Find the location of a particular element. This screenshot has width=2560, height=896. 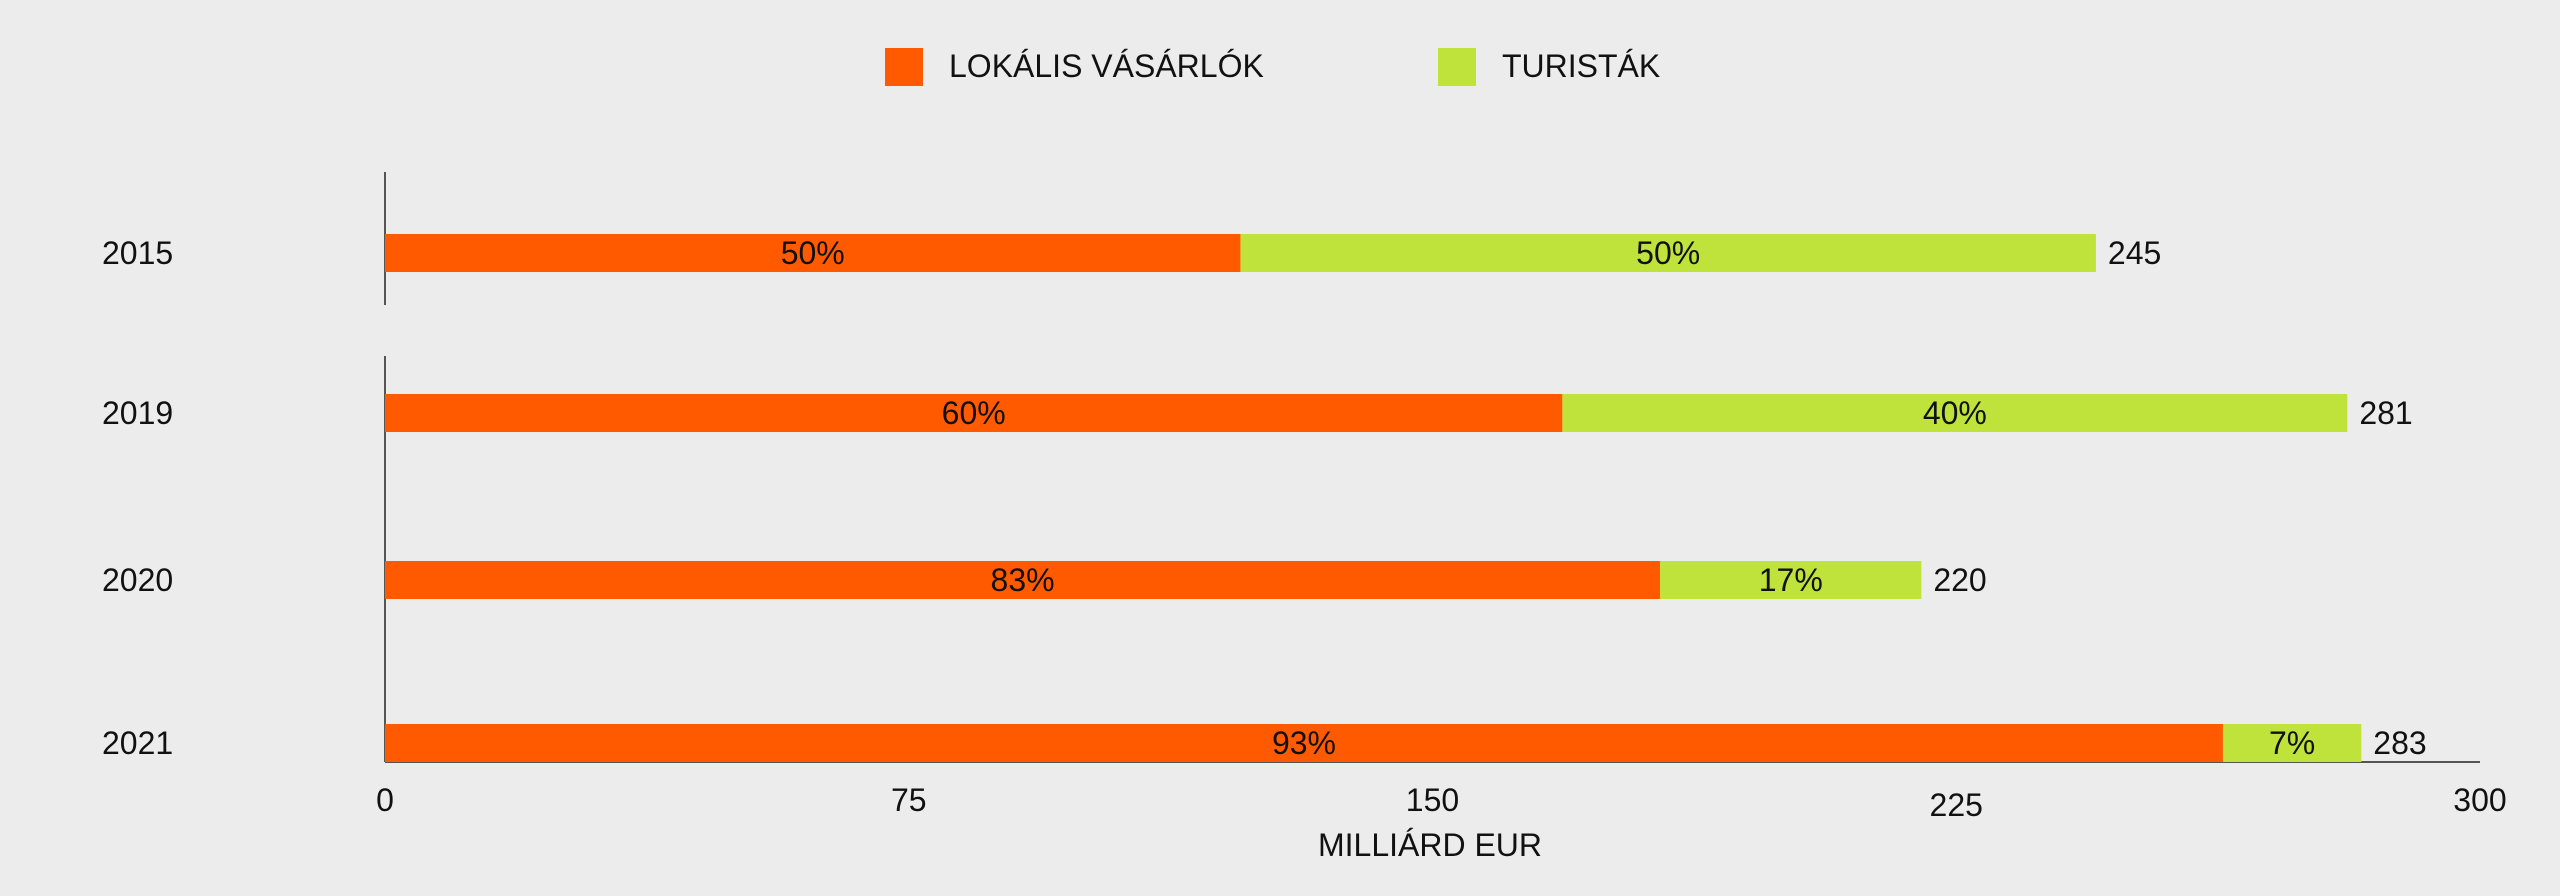

bar-total-label: 220 is located at coordinates (1959, 580).